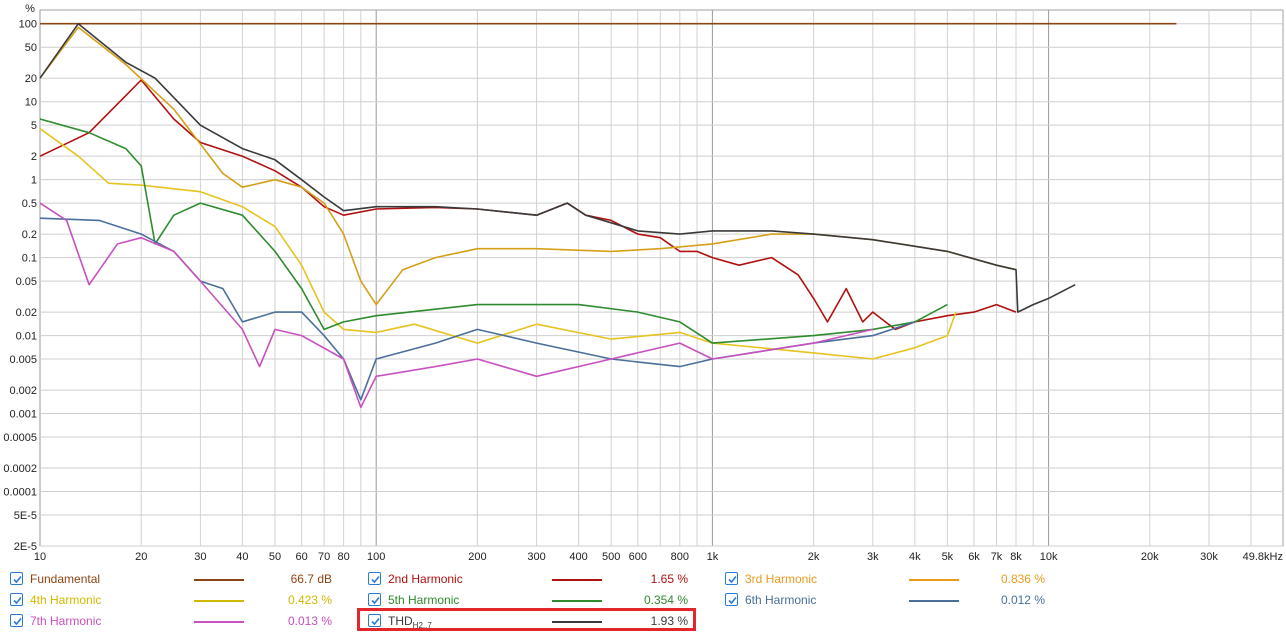 The image size is (1286, 636). Describe the element at coordinates (23, 360) in the screenshot. I see `y-tick-label: 0.005` at that location.